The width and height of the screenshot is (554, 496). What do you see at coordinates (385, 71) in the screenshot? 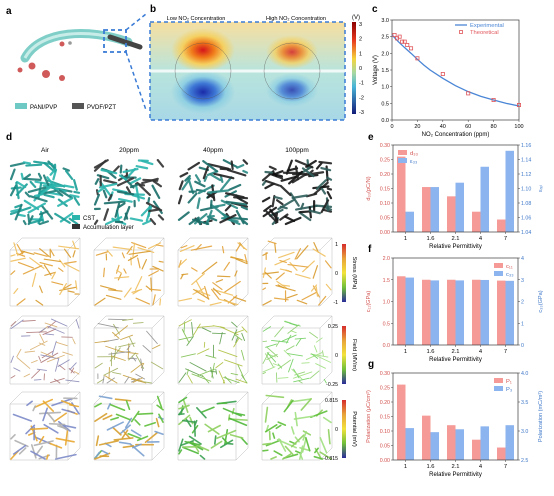
I see `y-tick-label: 1.5` at bounding box center [385, 71].